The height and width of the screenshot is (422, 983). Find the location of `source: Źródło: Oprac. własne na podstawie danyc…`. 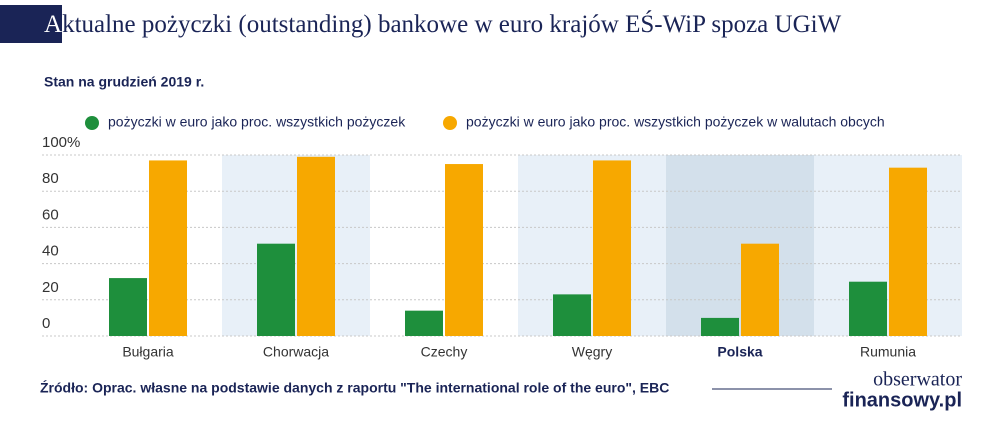

source: Źródło: Oprac. własne na podstawie danyc… is located at coordinates (354, 388).